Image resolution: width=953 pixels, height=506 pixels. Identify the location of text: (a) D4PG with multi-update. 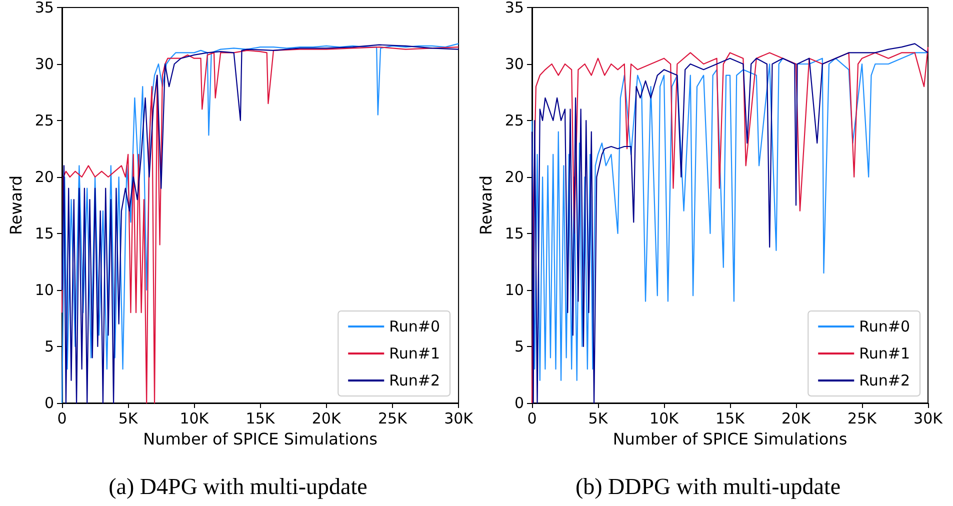
(238, 486).